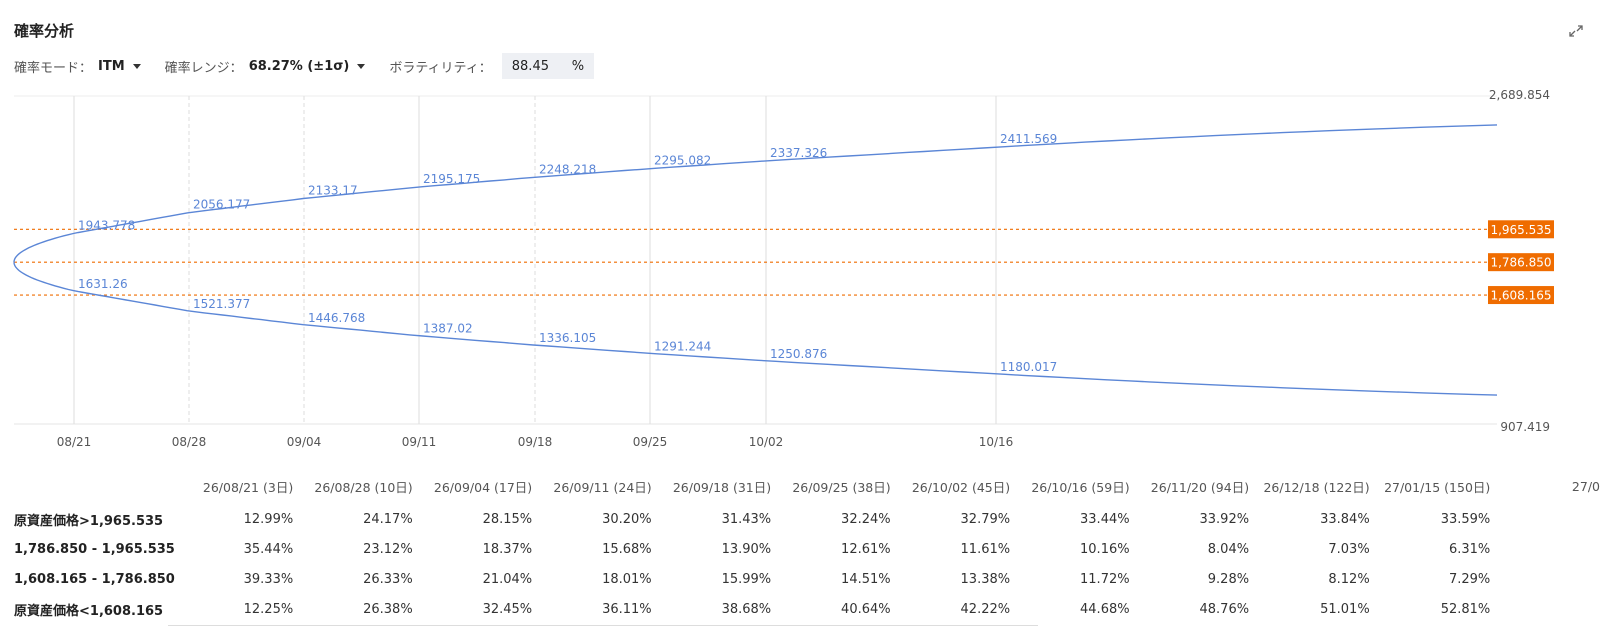  What do you see at coordinates (866, 549) in the screenshot?
I see `table-cell: 12.61%` at bounding box center [866, 549].